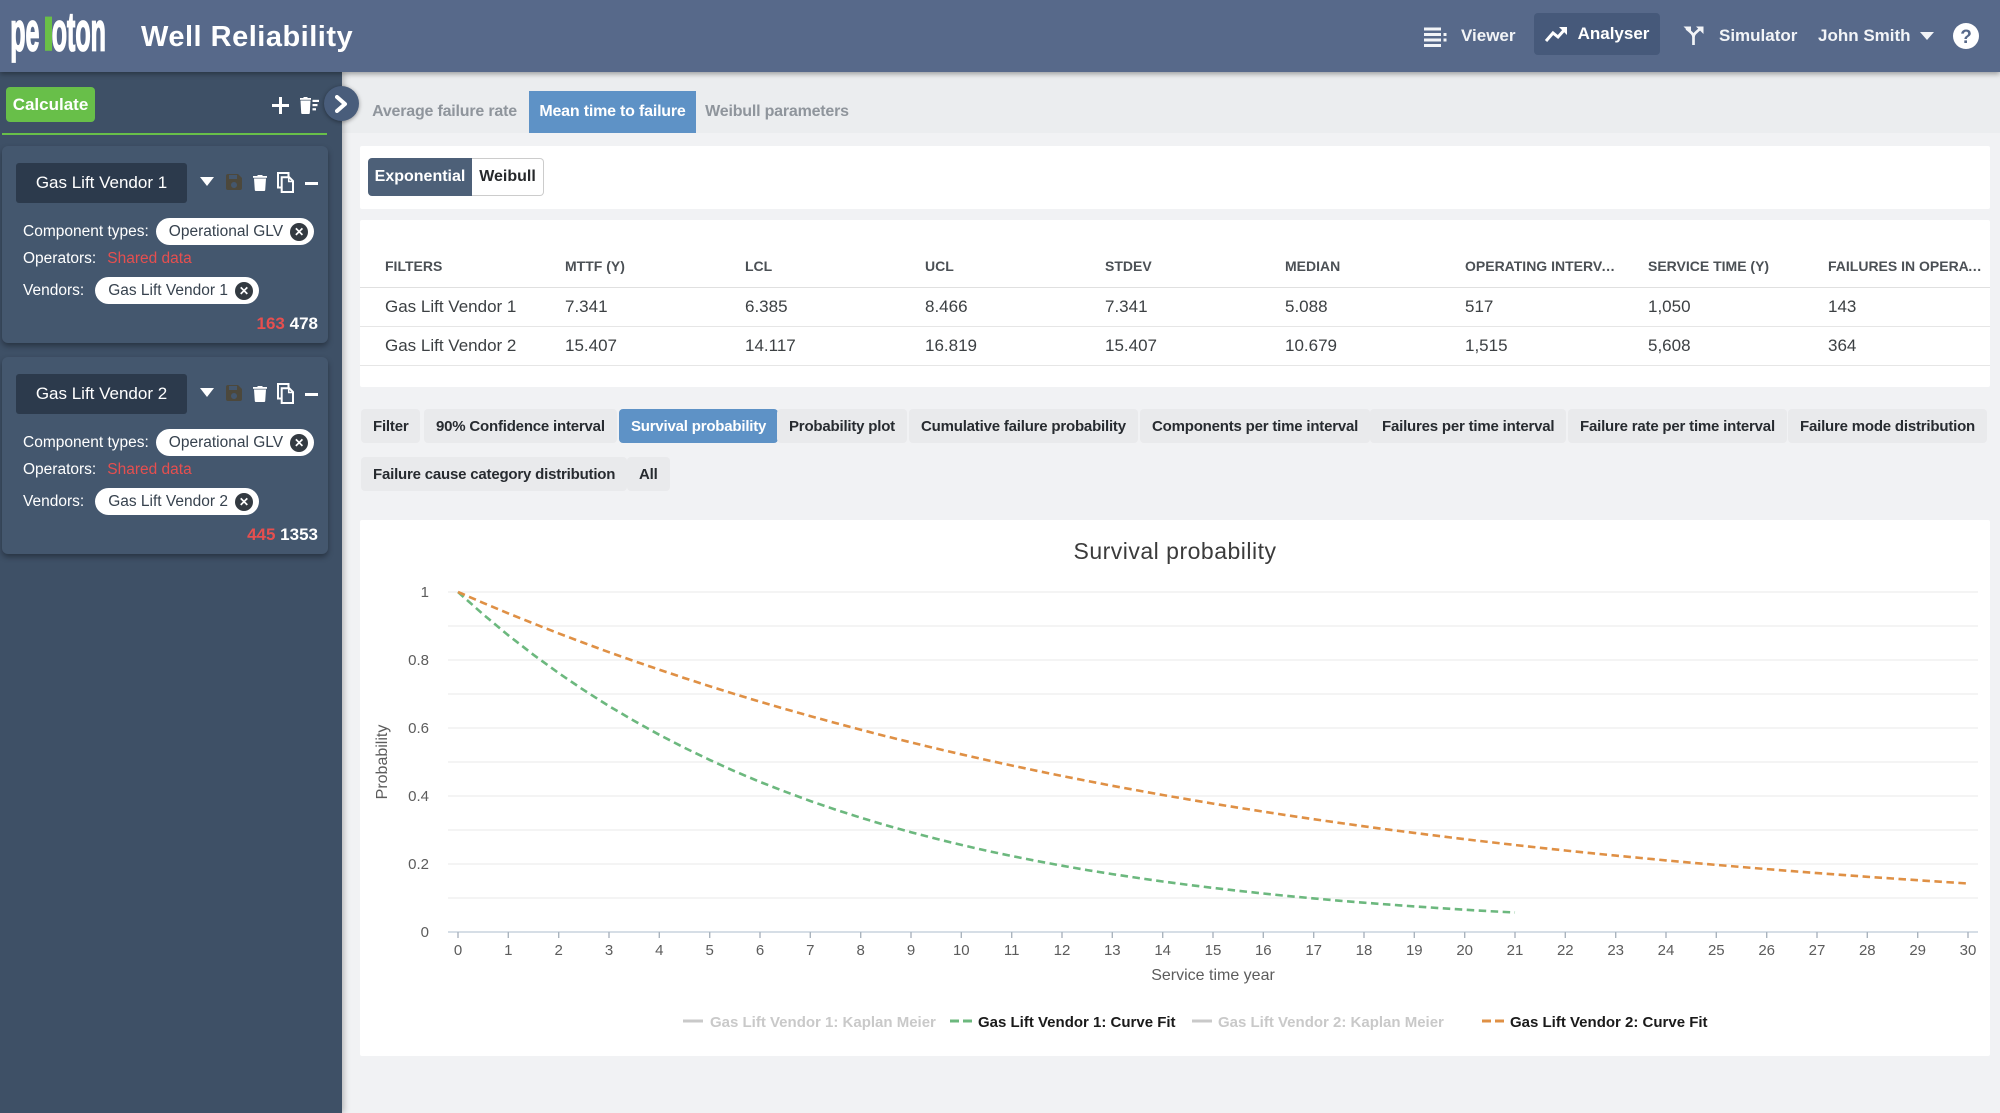 The image size is (2000, 1113). I want to click on svg-text: 13, so click(1112, 950).